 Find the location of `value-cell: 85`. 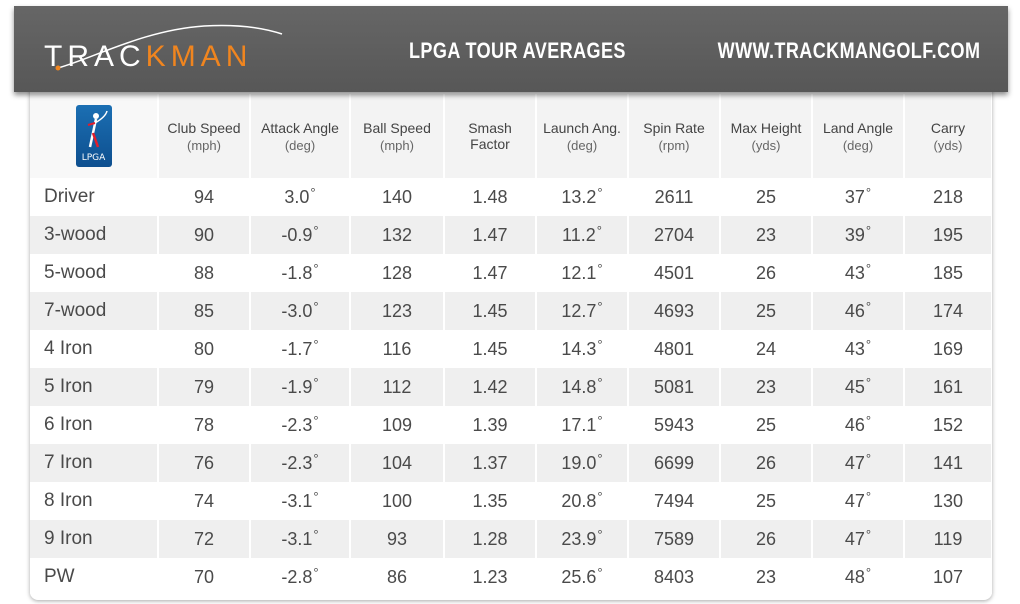

value-cell: 85 is located at coordinates (204, 311).